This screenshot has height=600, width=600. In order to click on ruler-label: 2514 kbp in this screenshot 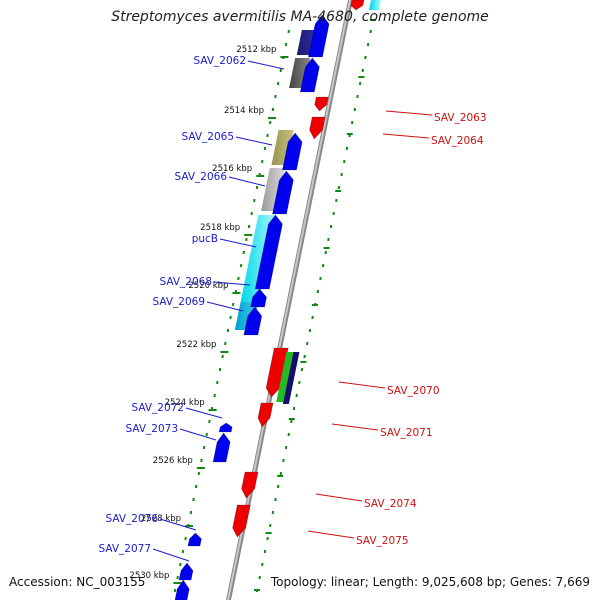, I will do `click(244, 111)`.